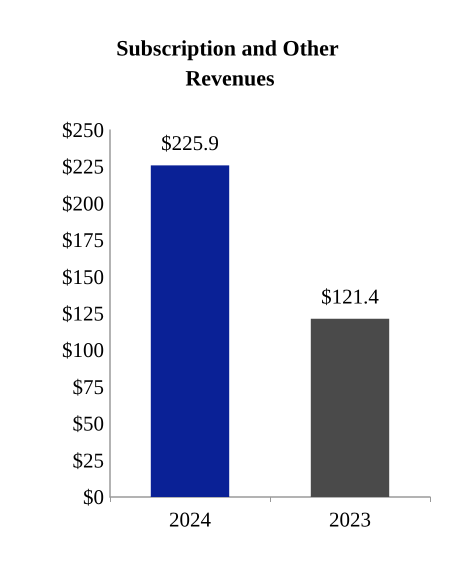  Describe the element at coordinates (83, 203) in the screenshot. I see `y-tick-label: $200` at that location.